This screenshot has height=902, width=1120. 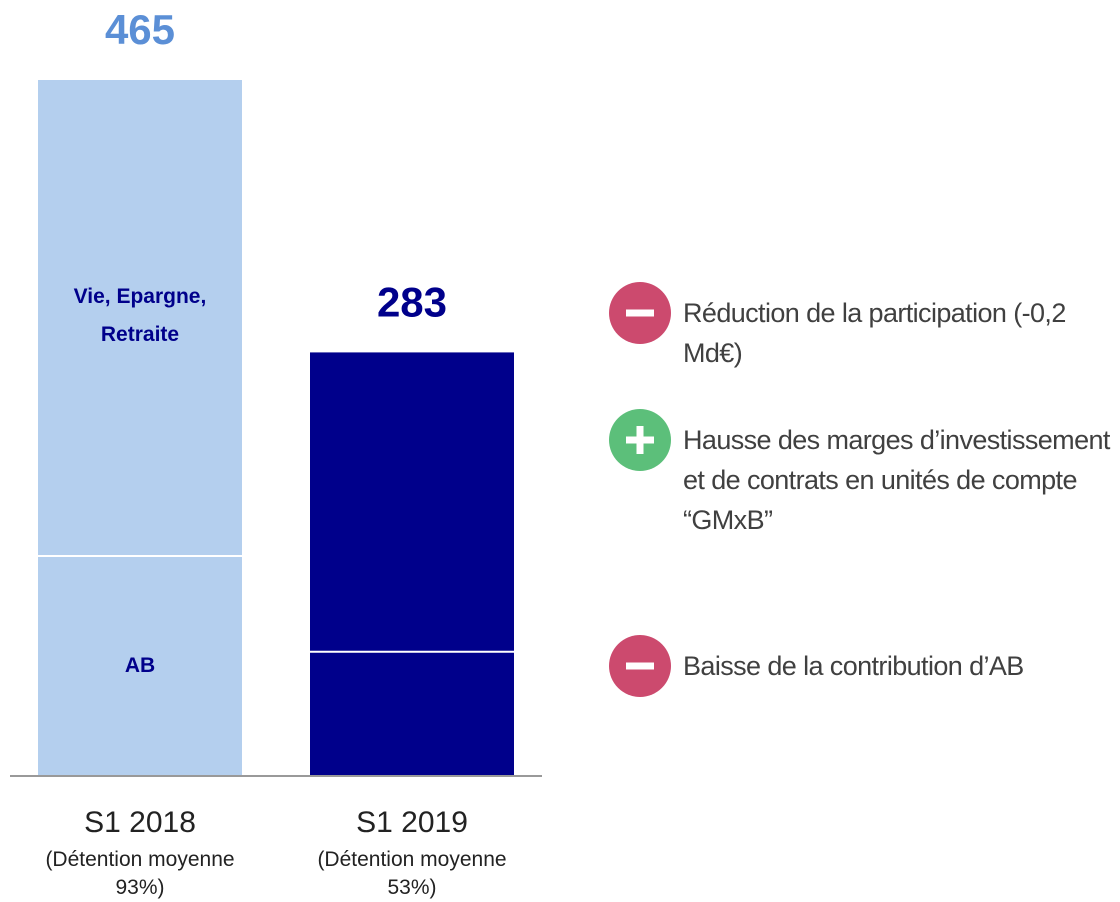 I want to click on series-label: Vie, Epargne, Retraite, so click(x=140, y=315).